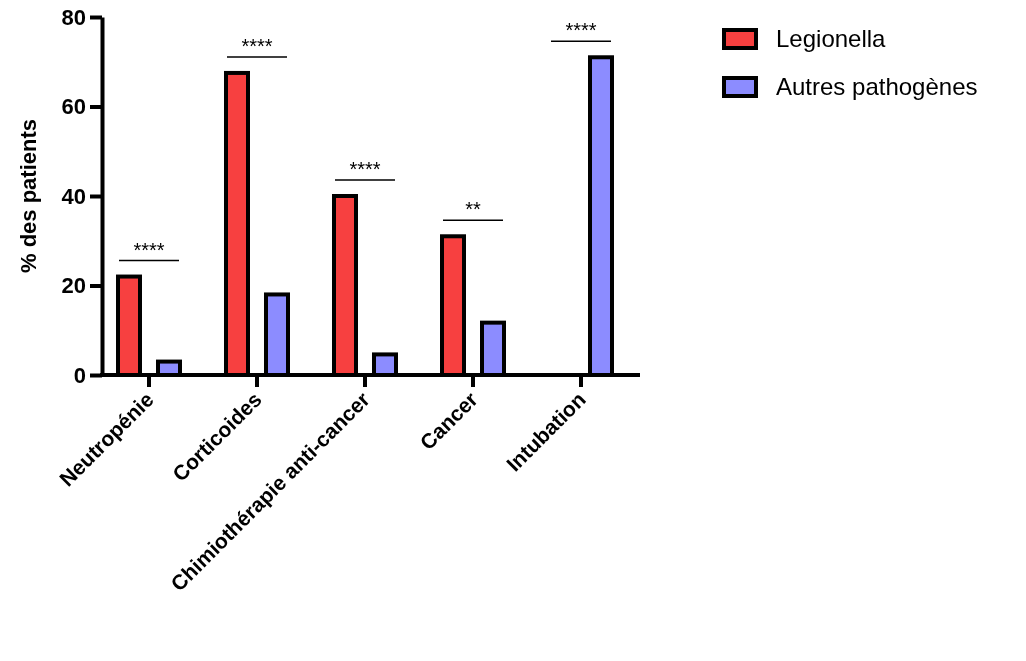  What do you see at coordinates (79, 375) in the screenshot?
I see `y-tick-label: 0` at bounding box center [79, 375].